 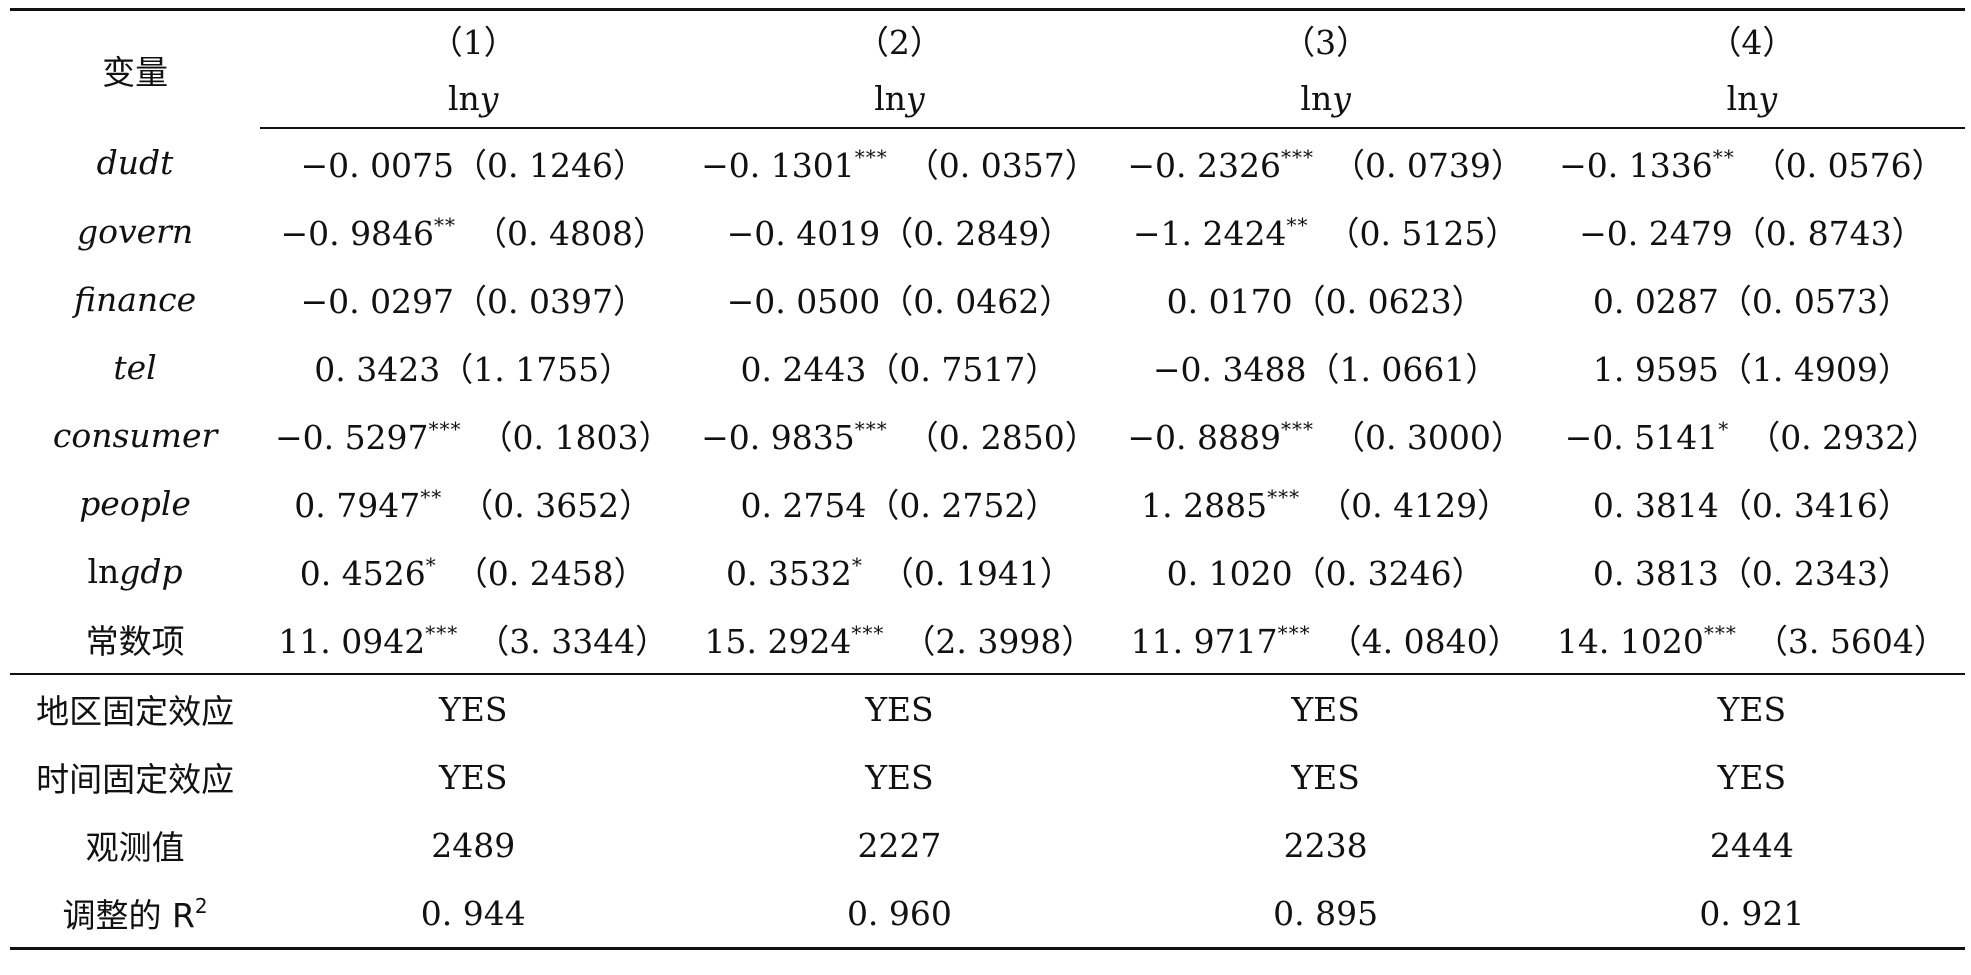 What do you see at coordinates (570, 233) in the screenshot?
I see `standard-error: （0. 4808）` at bounding box center [570, 233].